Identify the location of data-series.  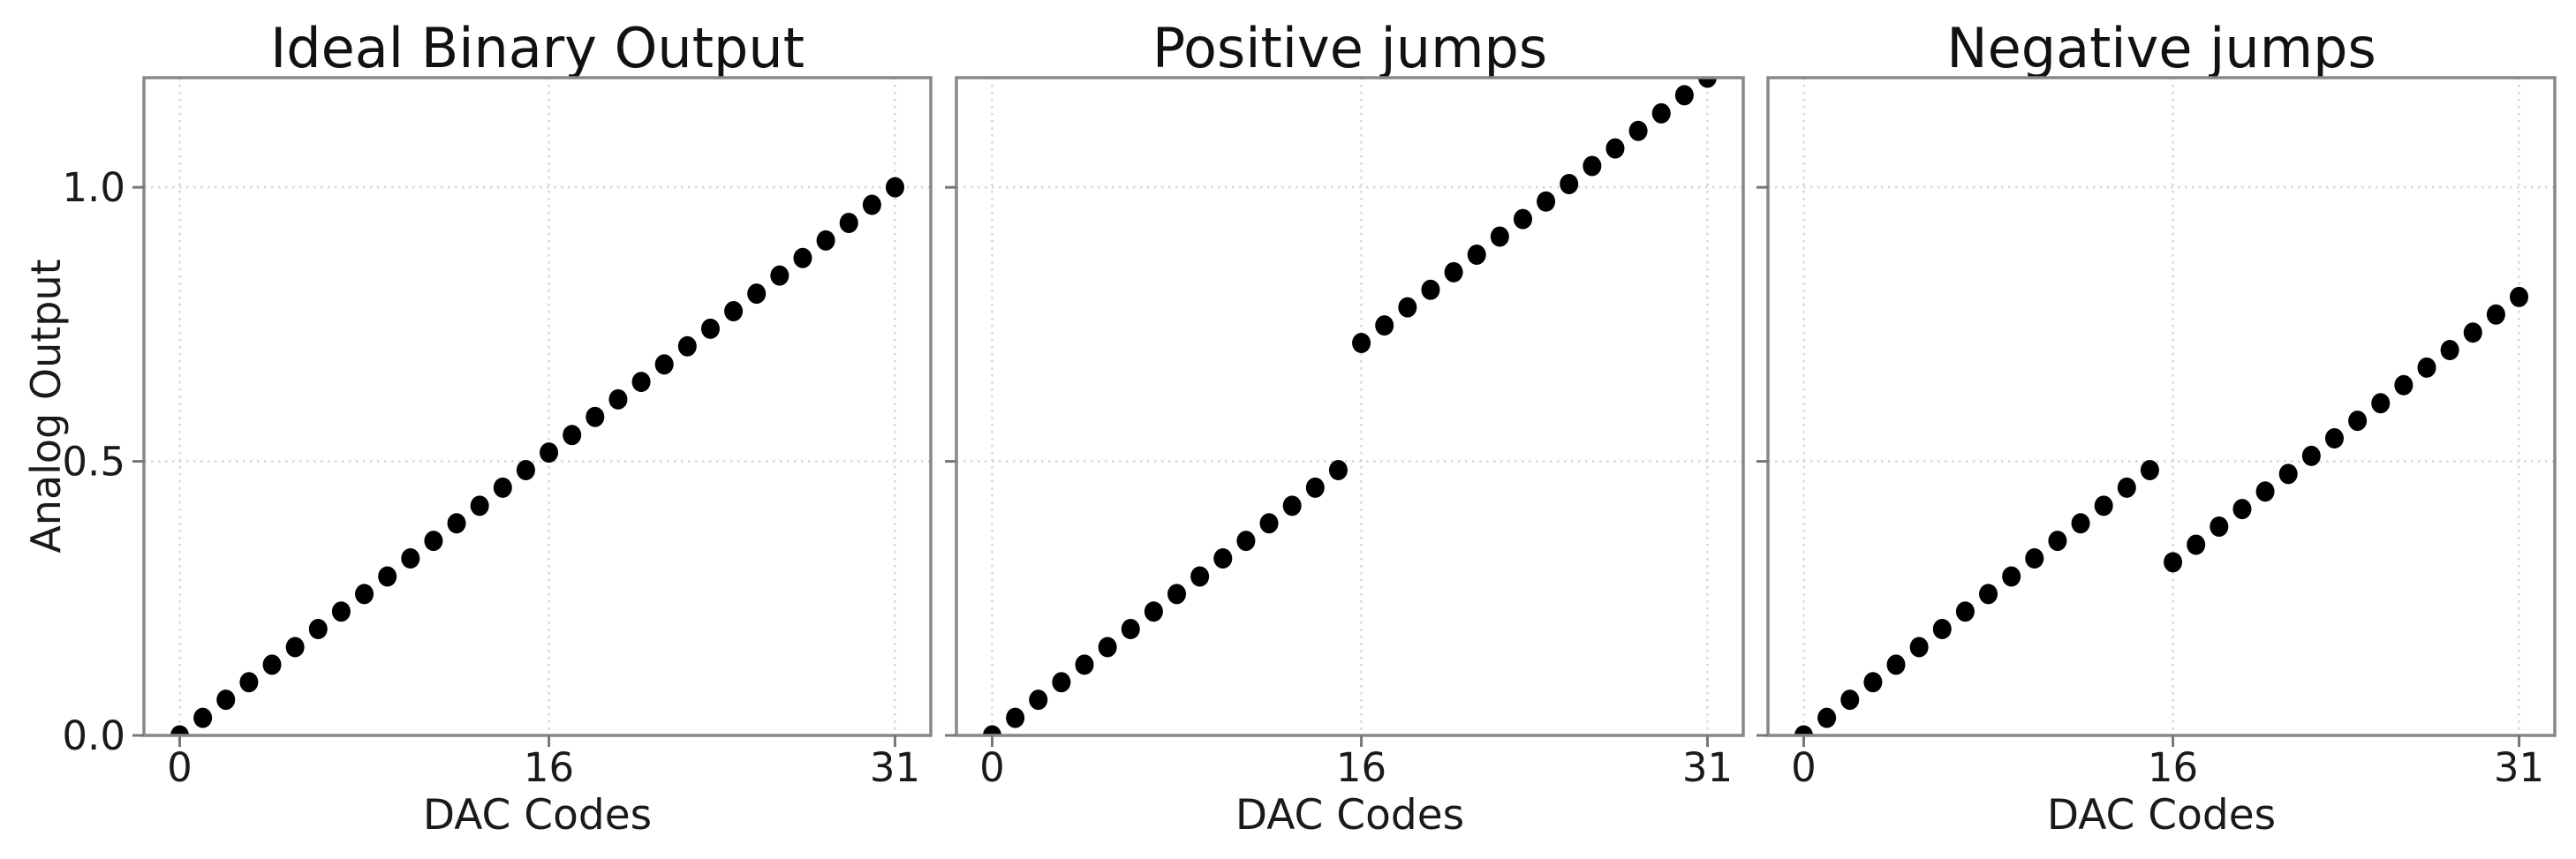
(2161, 511).